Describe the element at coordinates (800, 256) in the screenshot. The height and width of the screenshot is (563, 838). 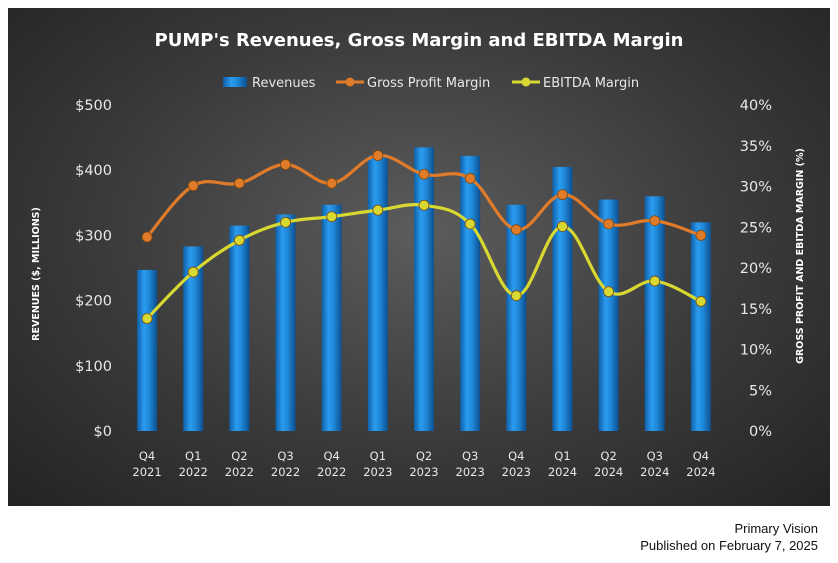
I see `right-axis-title: GROSS PROFIT AND EBITDA MARGIN (%)` at that location.